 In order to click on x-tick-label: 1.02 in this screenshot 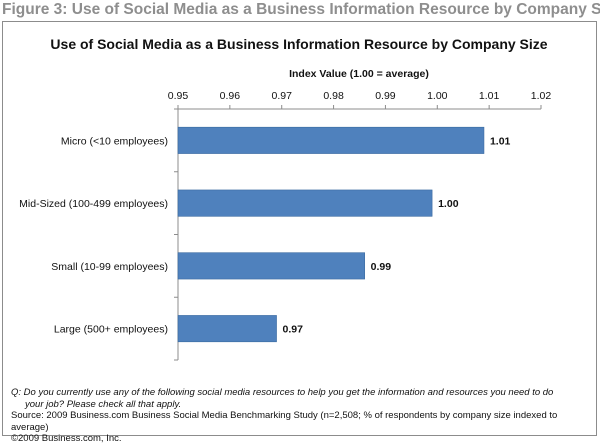, I will do `click(541, 96)`.